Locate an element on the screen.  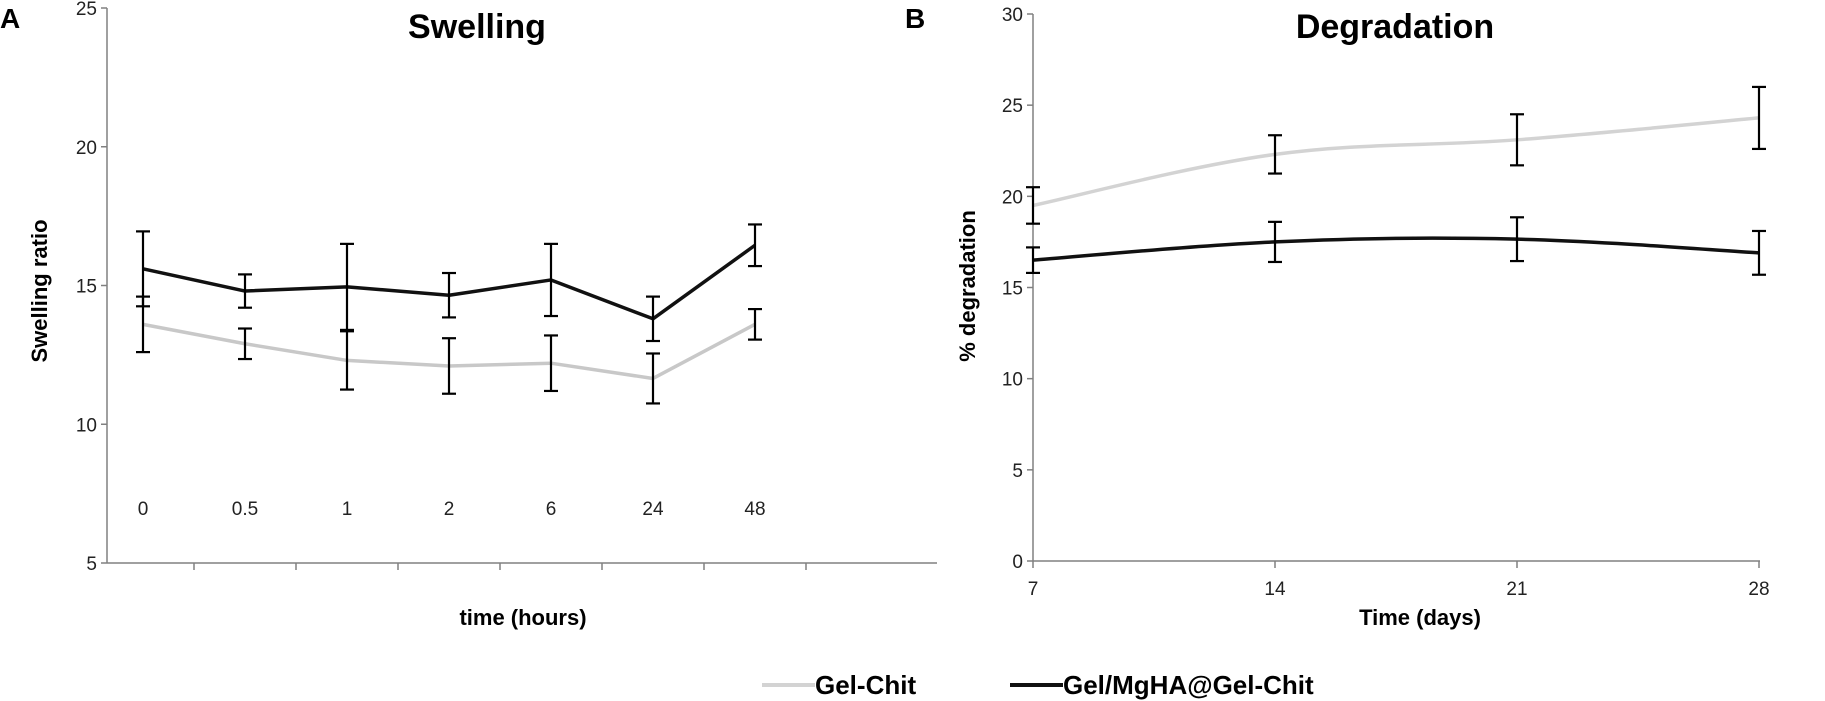
swelling-y-tick-label: 20 is located at coordinates (86, 148).